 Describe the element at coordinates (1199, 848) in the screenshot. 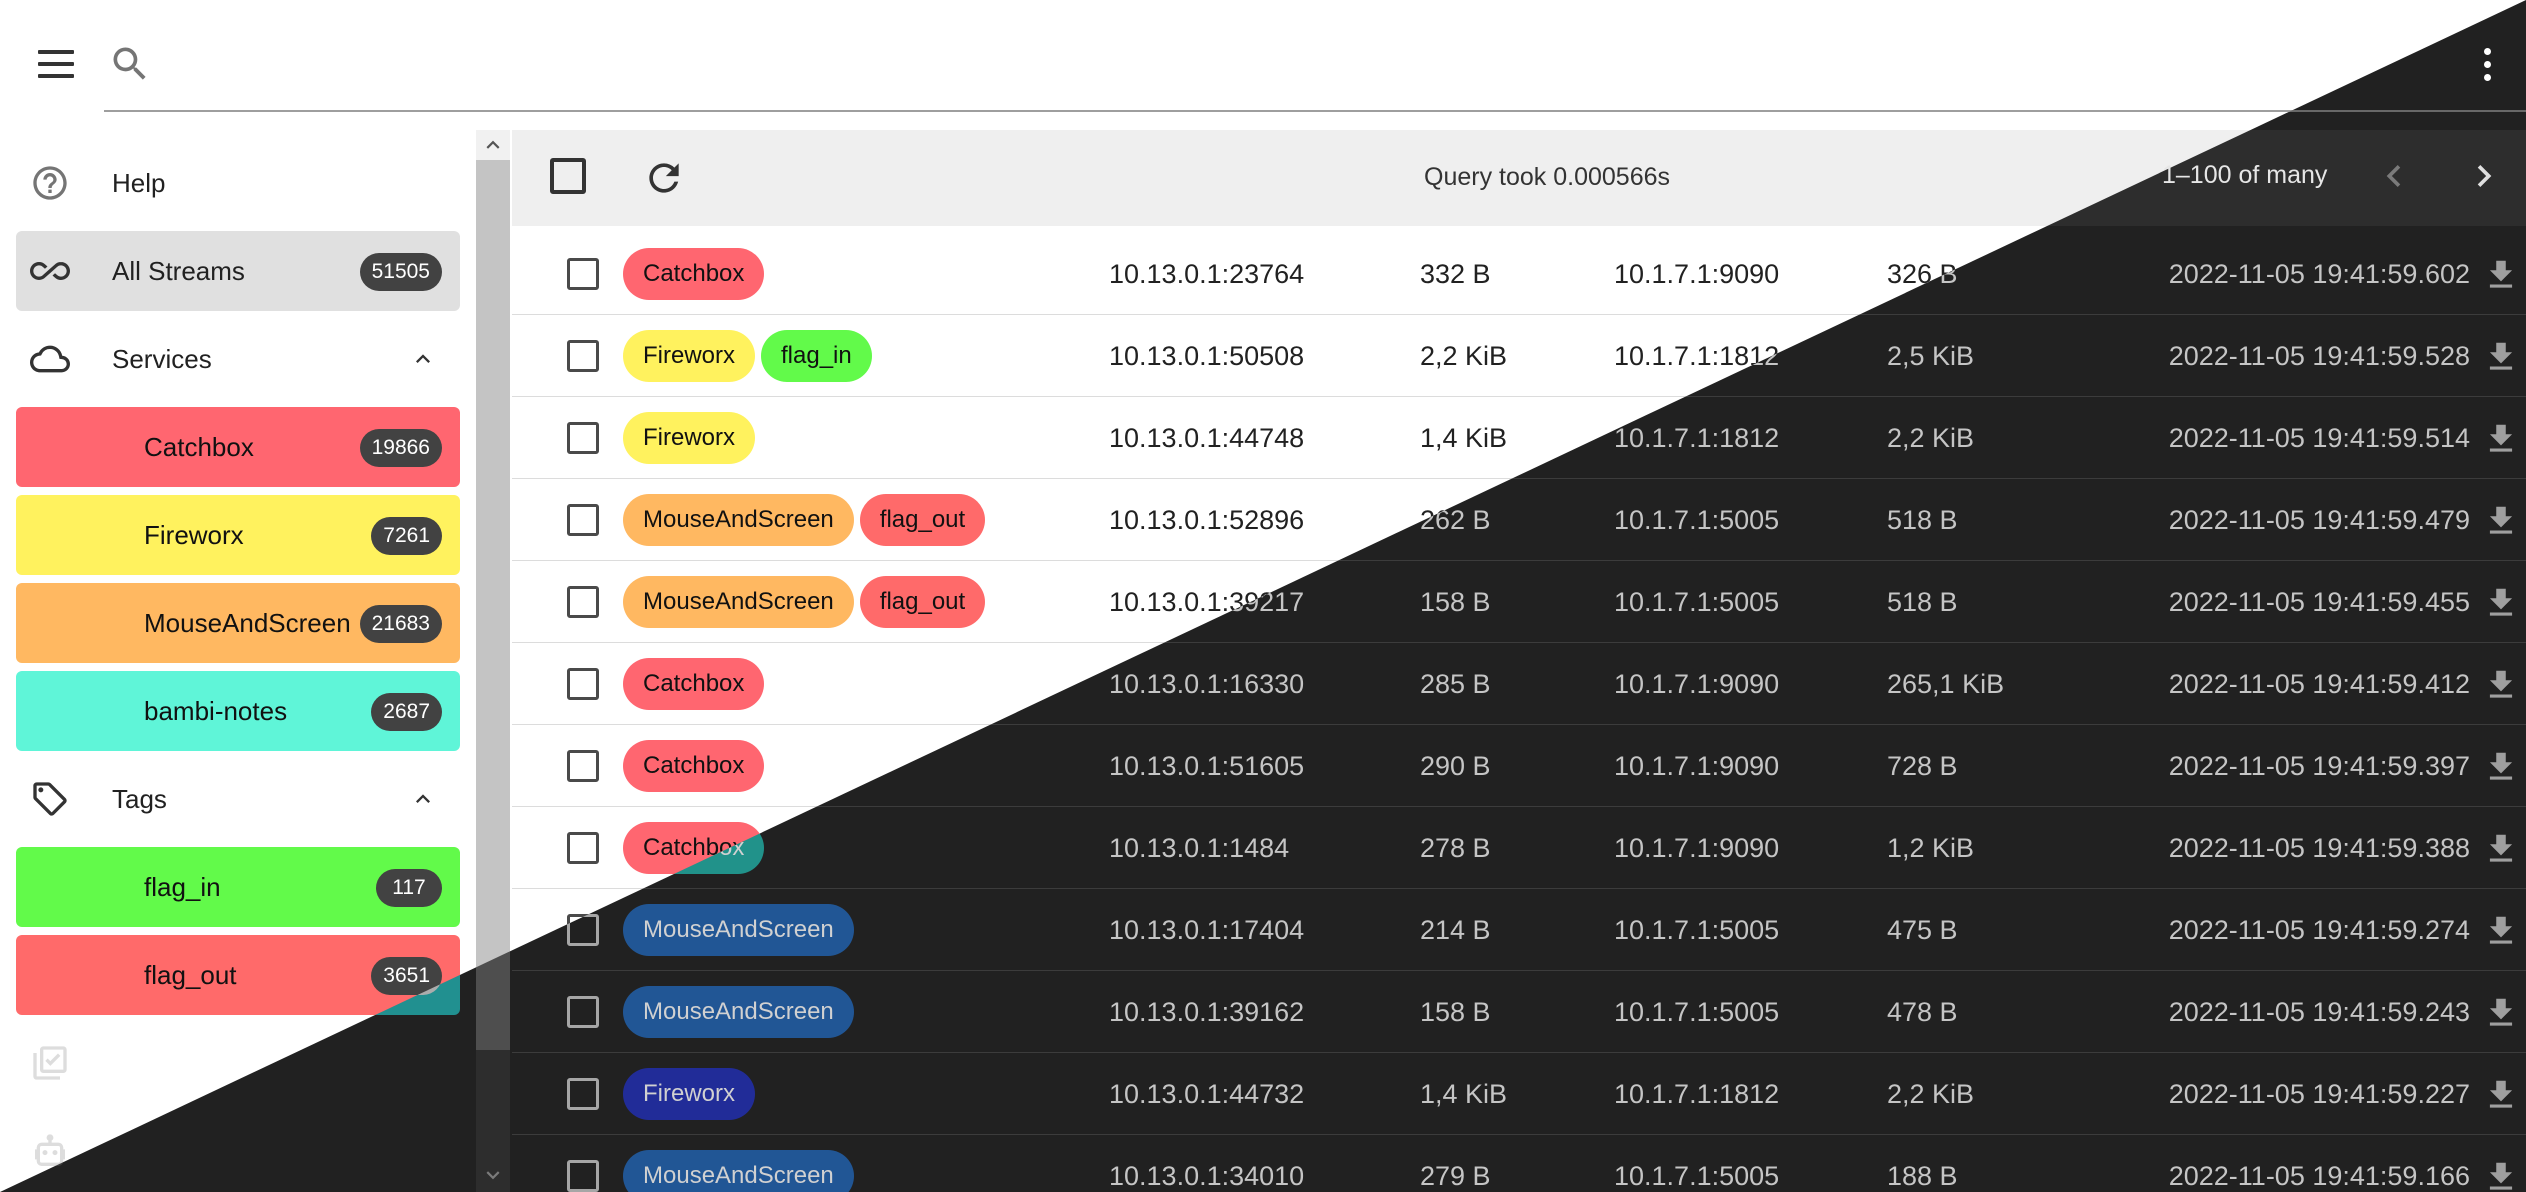

I see `source-address: 10.13.0.1:1484` at that location.